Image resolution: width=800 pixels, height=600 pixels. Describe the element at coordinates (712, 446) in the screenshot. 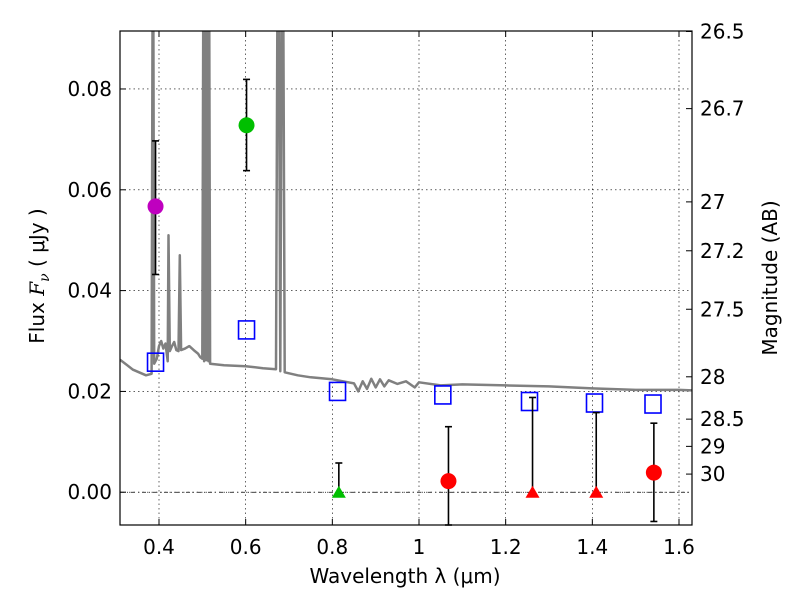

I see `magnitude-tick-label: 29` at that location.